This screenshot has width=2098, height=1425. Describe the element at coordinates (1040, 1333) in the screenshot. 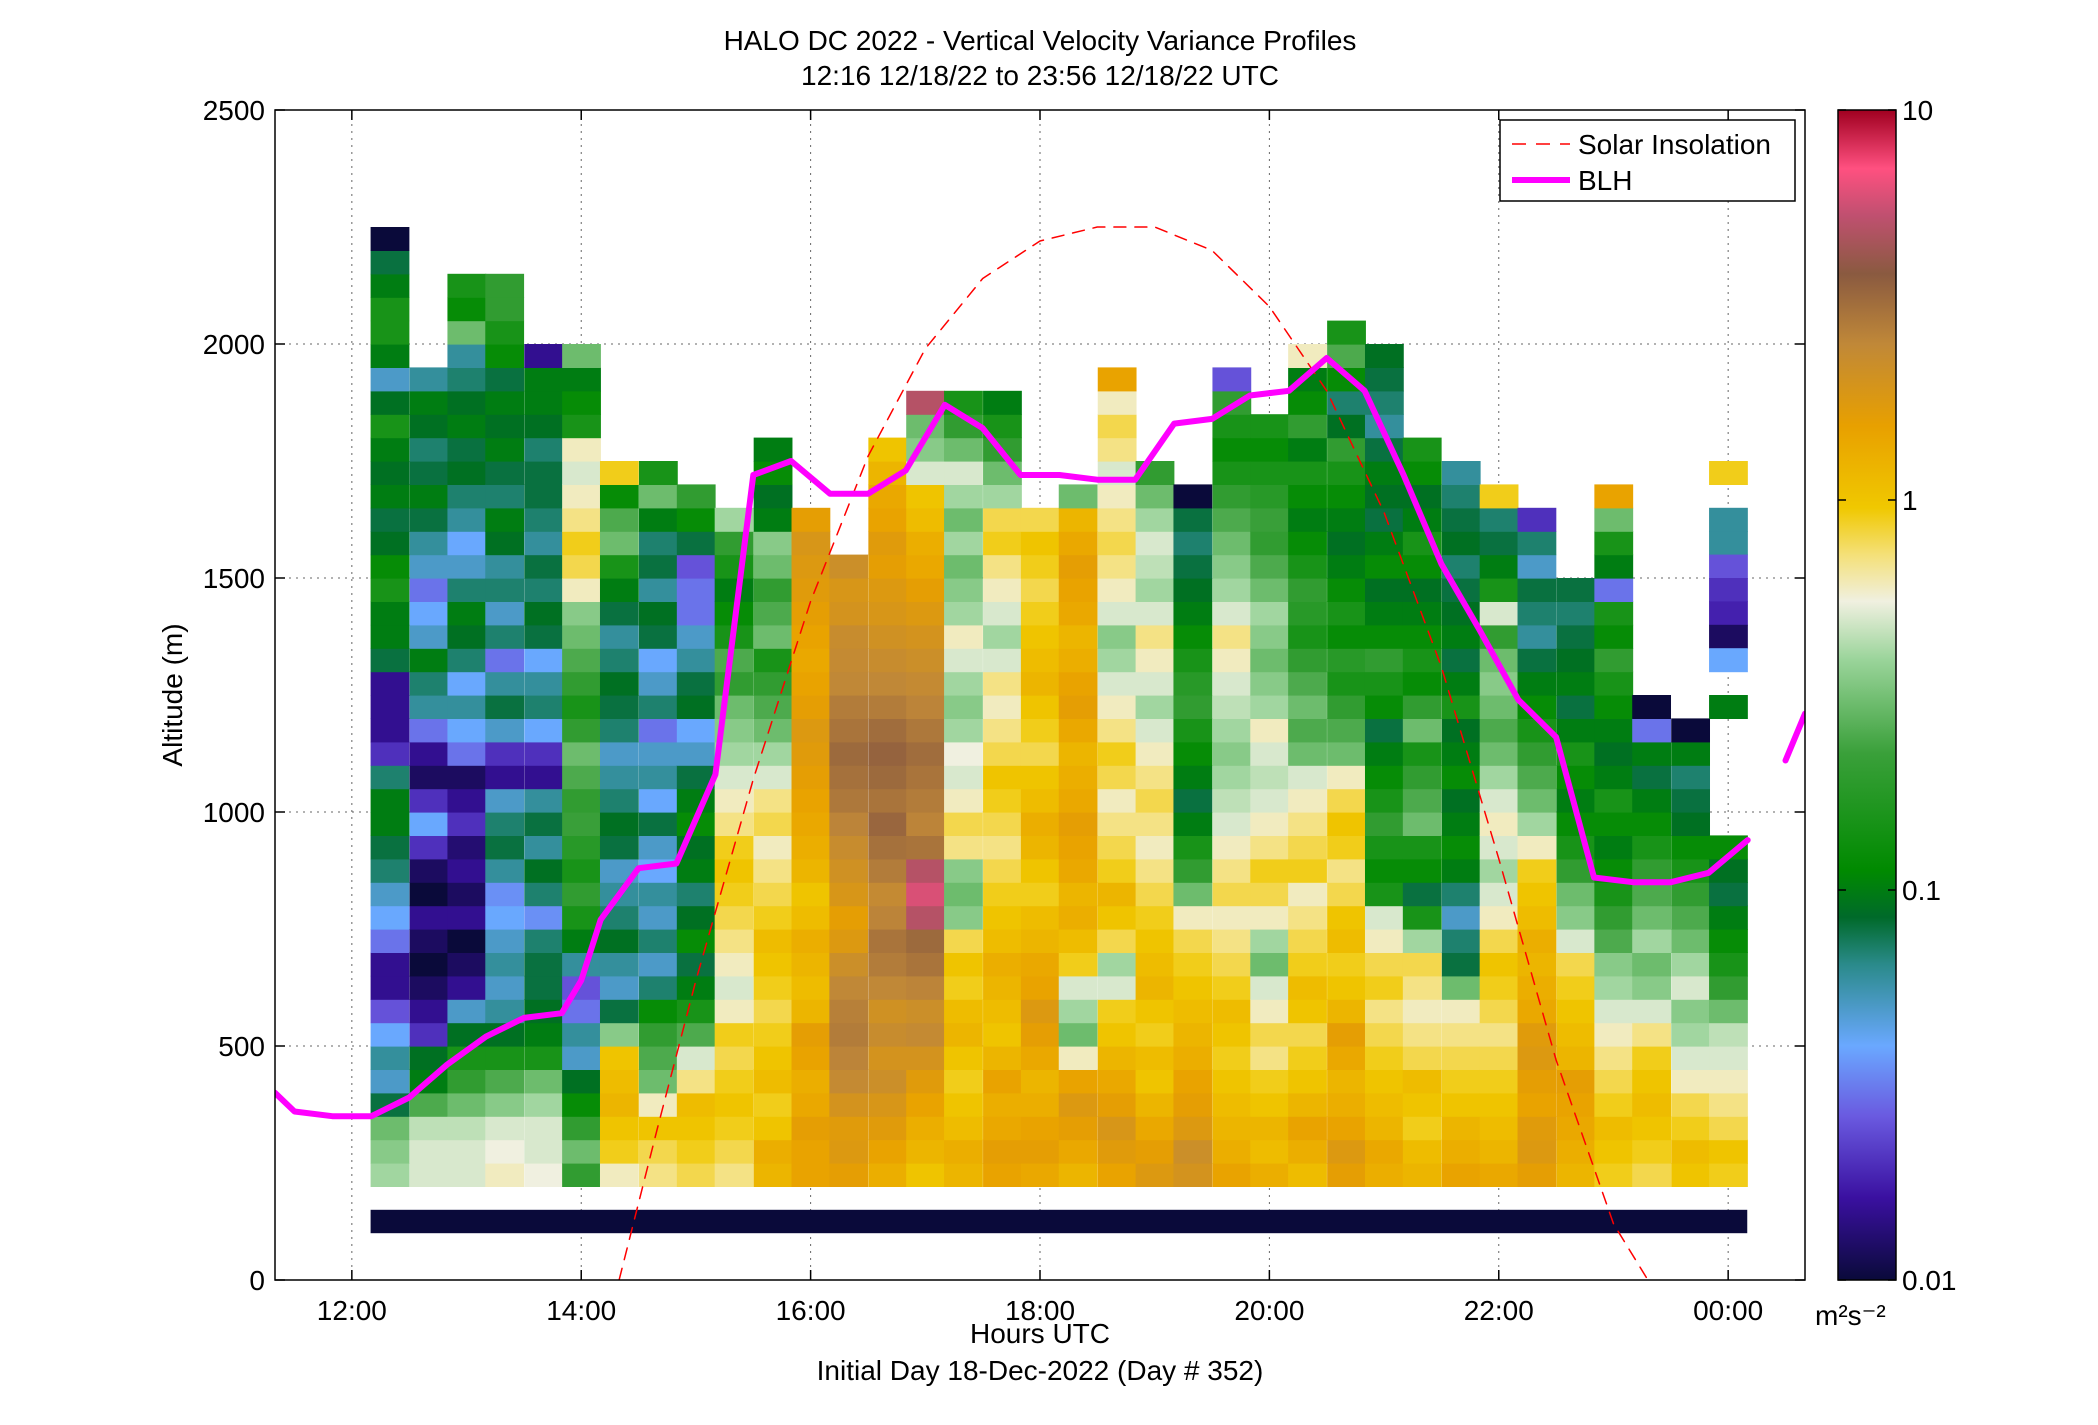

I see `x-axis-label: Hours UTC` at that location.